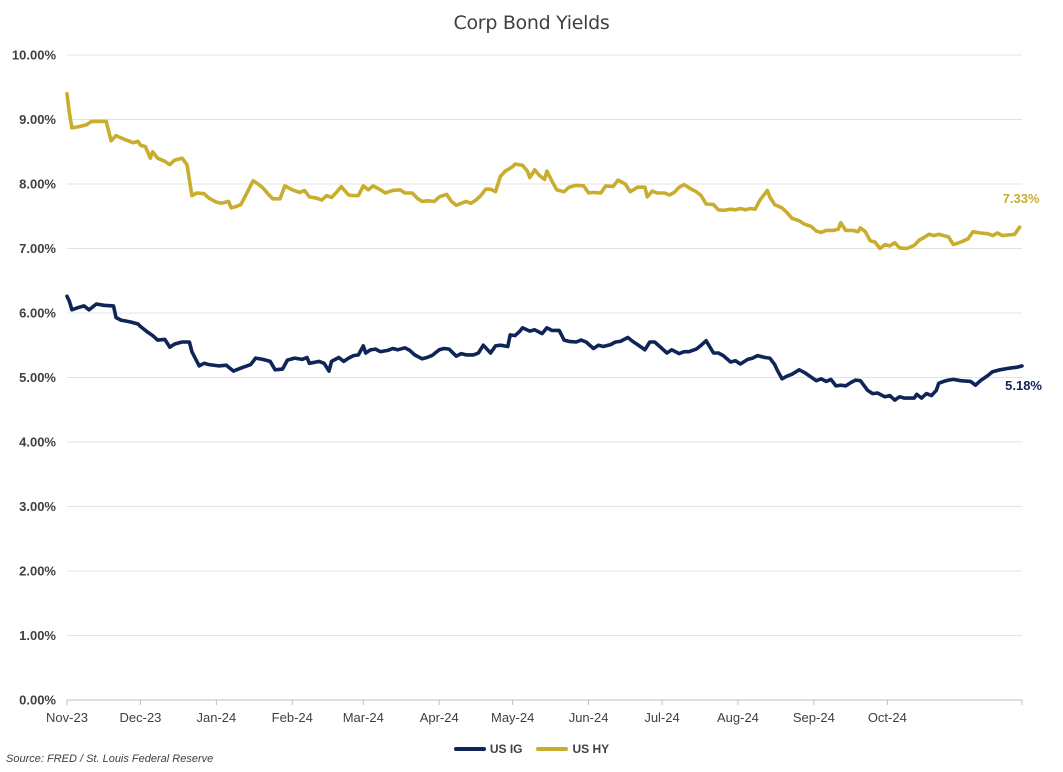 The width and height of the screenshot is (1063, 772). I want to click on x-tick-label: Apr-24, so click(439, 717).